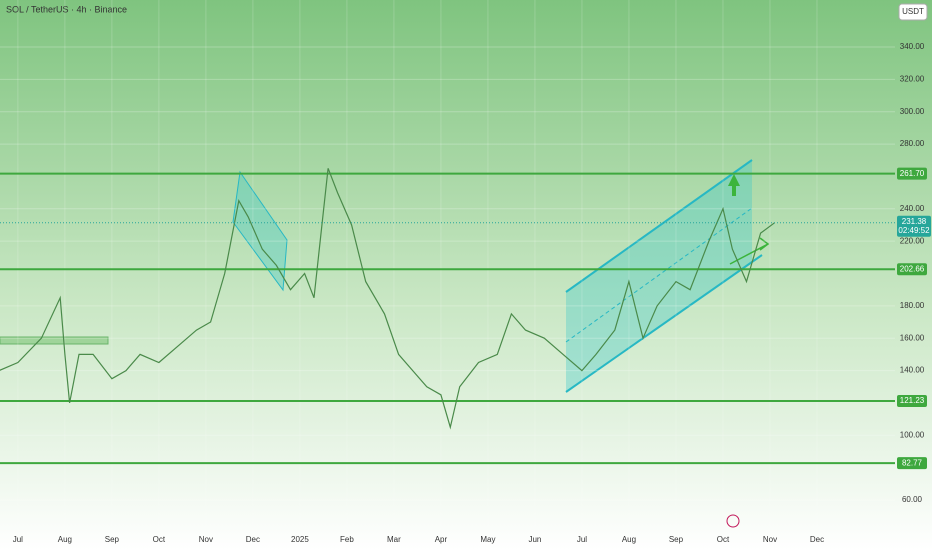  Describe the element at coordinates (912, 208) in the screenshot. I see `y-tick-label: 240.00` at that location.